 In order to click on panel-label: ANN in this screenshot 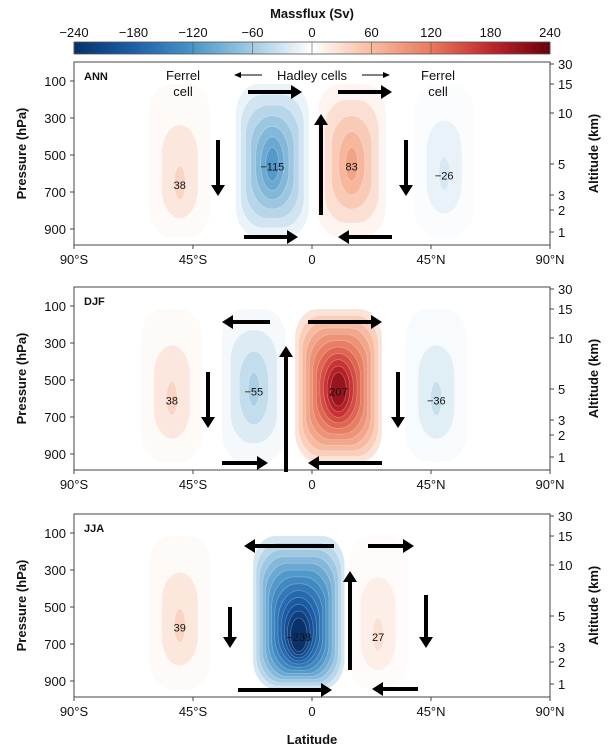, I will do `click(96, 77)`.